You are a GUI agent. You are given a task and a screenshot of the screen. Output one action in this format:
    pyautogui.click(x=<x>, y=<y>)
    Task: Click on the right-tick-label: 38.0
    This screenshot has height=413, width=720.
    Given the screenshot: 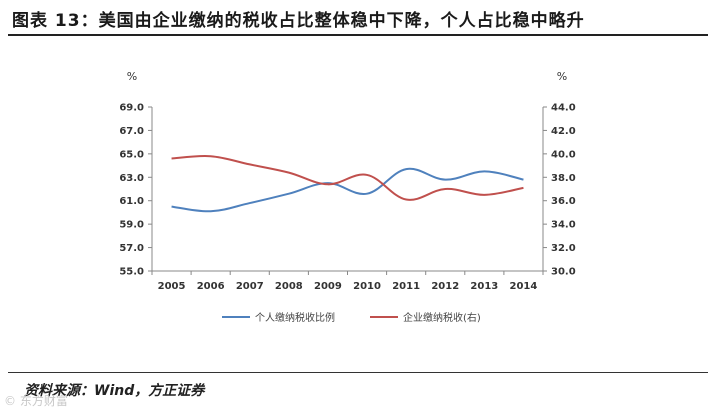 What is the action you would take?
    pyautogui.click(x=563, y=178)
    